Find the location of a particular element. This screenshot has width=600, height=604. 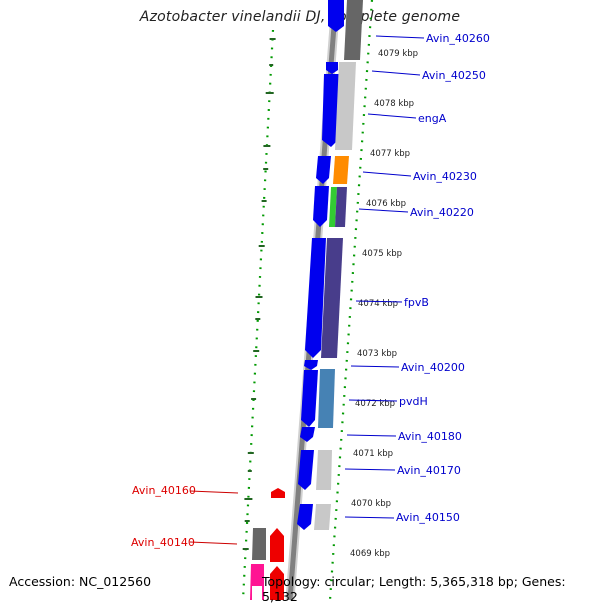

kbp-tick-label: 4076 kbp is located at coordinates (386, 204).